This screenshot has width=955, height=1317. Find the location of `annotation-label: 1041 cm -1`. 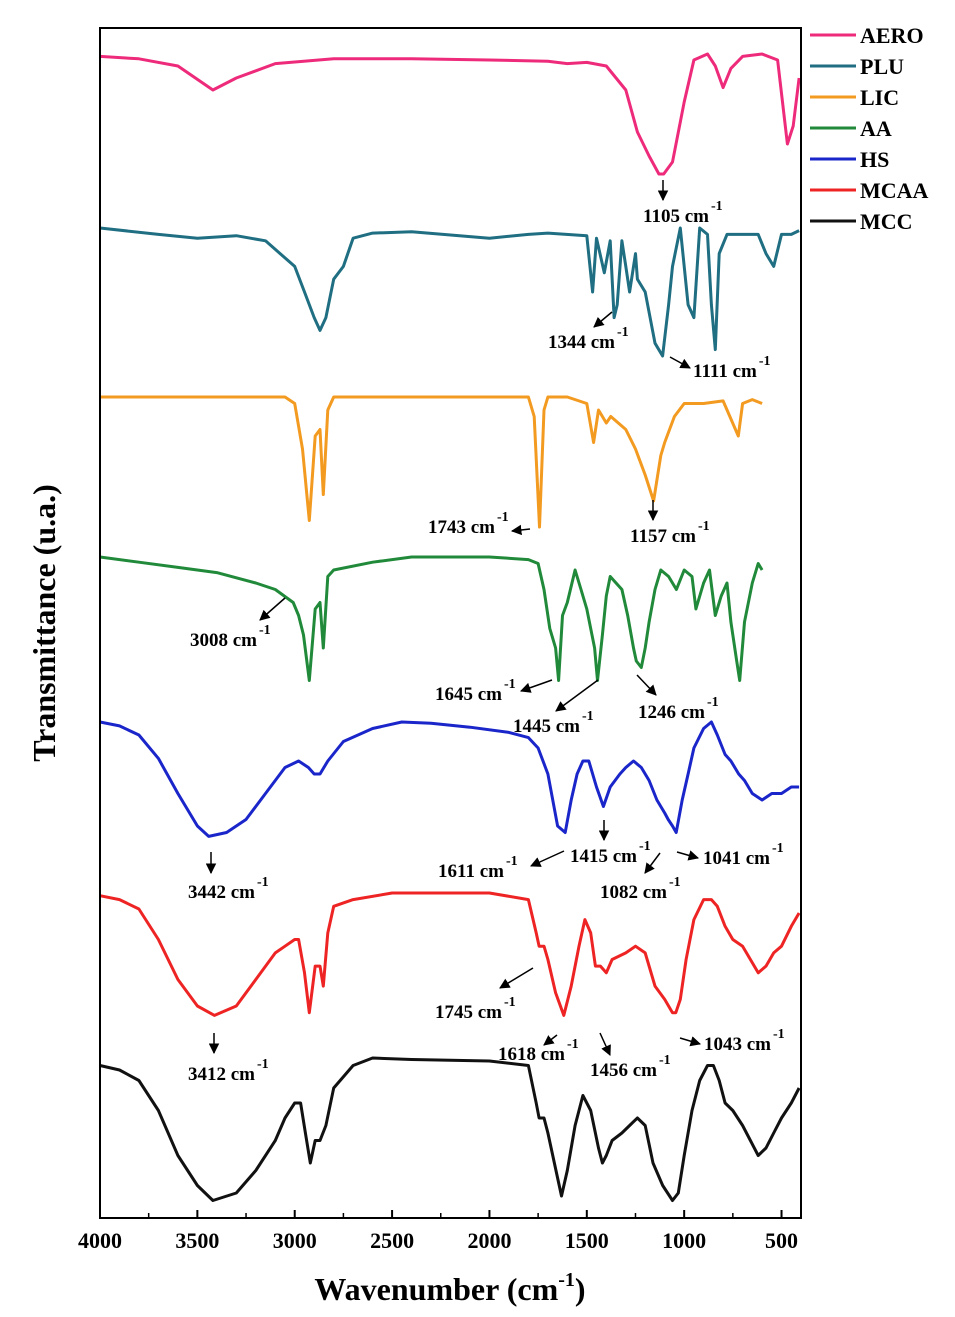

annotation-label: 1041 cm -1 is located at coordinates (743, 855).